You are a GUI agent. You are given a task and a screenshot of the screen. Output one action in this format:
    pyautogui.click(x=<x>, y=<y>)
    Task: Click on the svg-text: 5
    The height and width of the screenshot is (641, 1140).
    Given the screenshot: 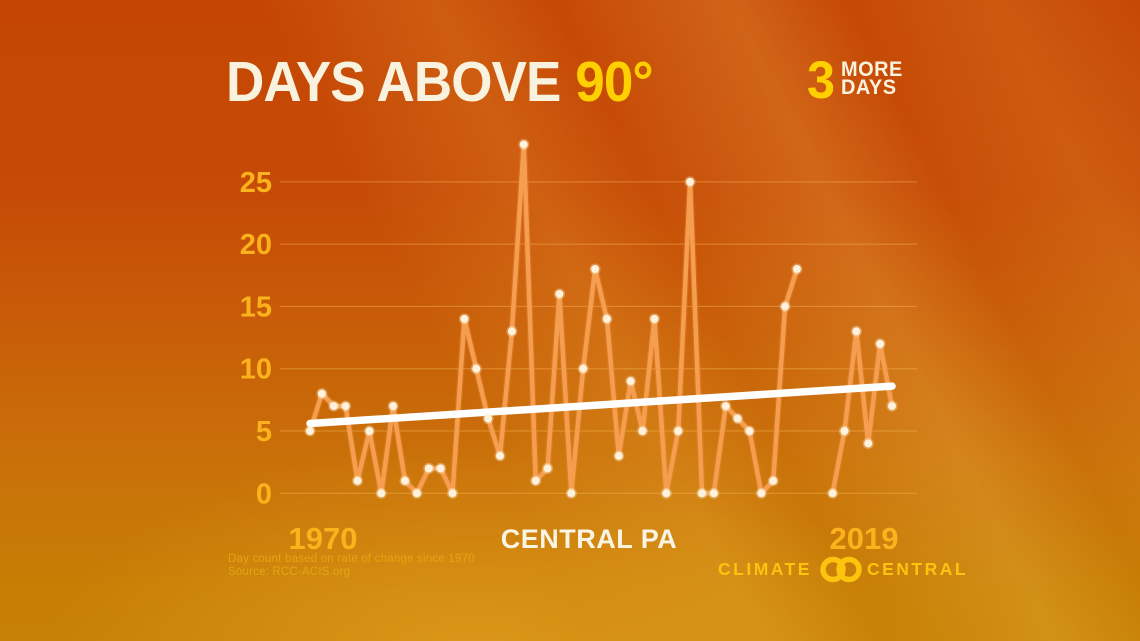 What is the action you would take?
    pyautogui.click(x=264, y=432)
    